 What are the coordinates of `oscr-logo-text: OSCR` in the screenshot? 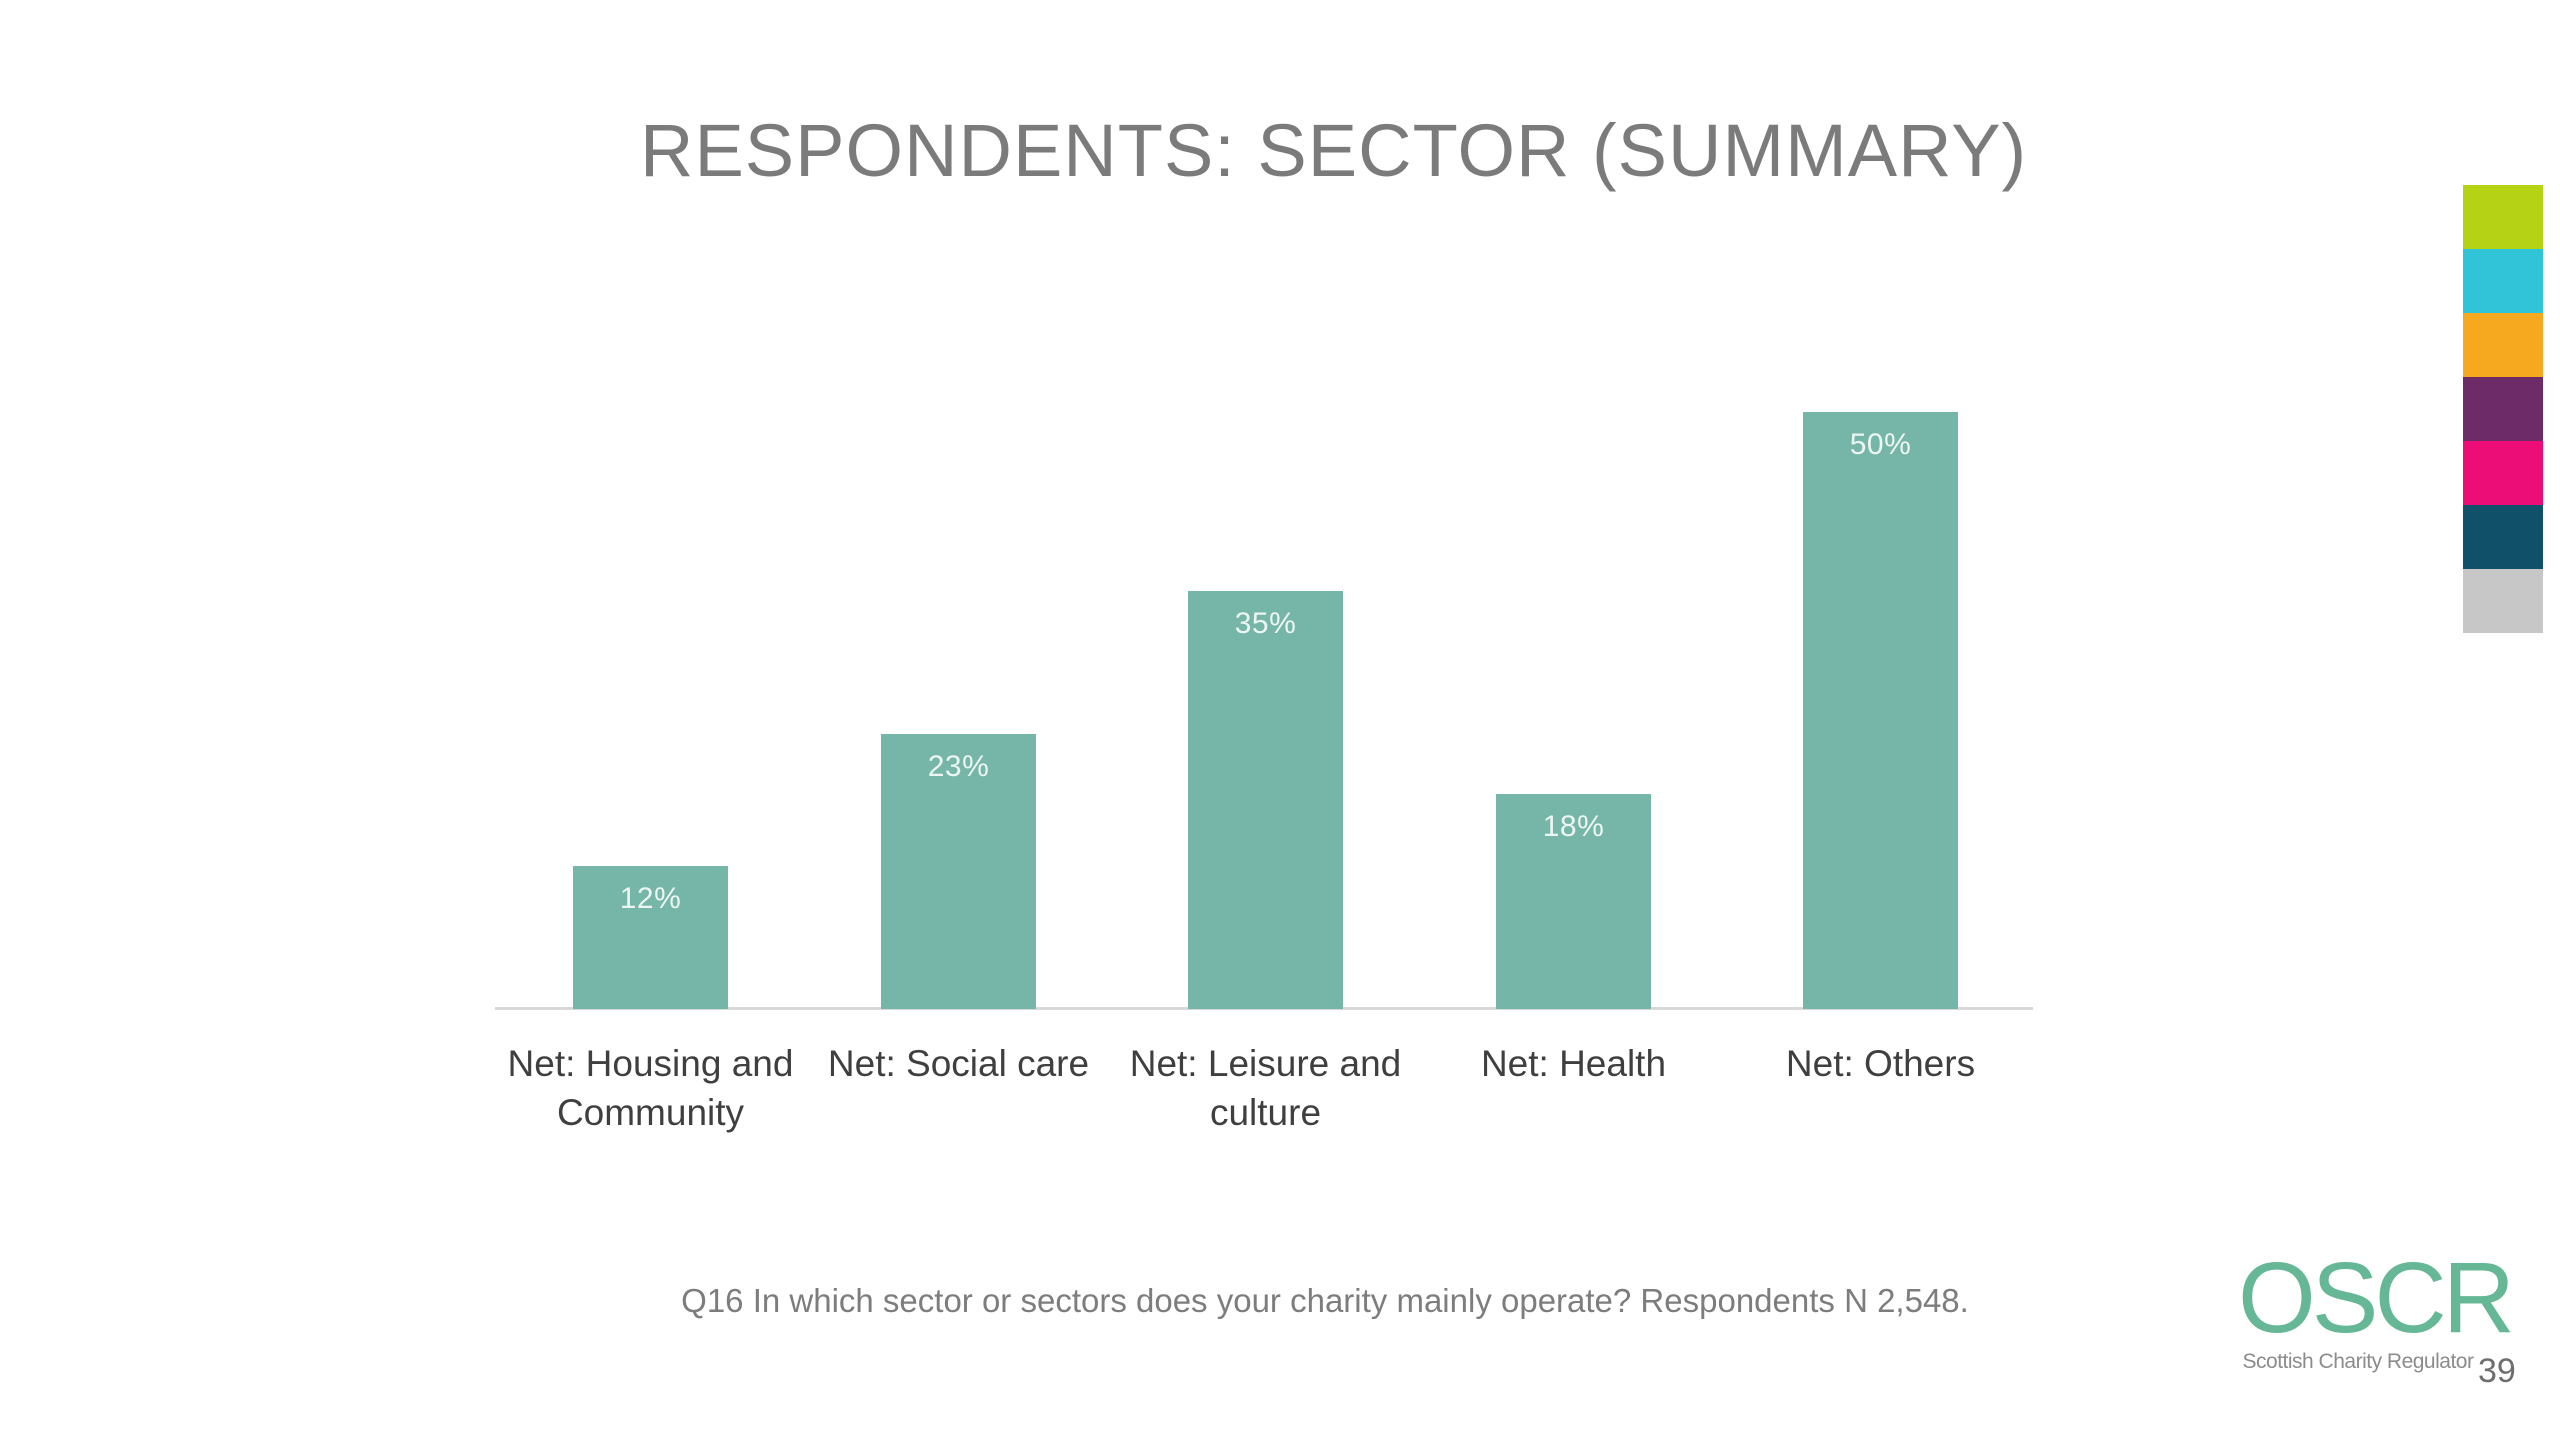 It's located at (2376, 1298).